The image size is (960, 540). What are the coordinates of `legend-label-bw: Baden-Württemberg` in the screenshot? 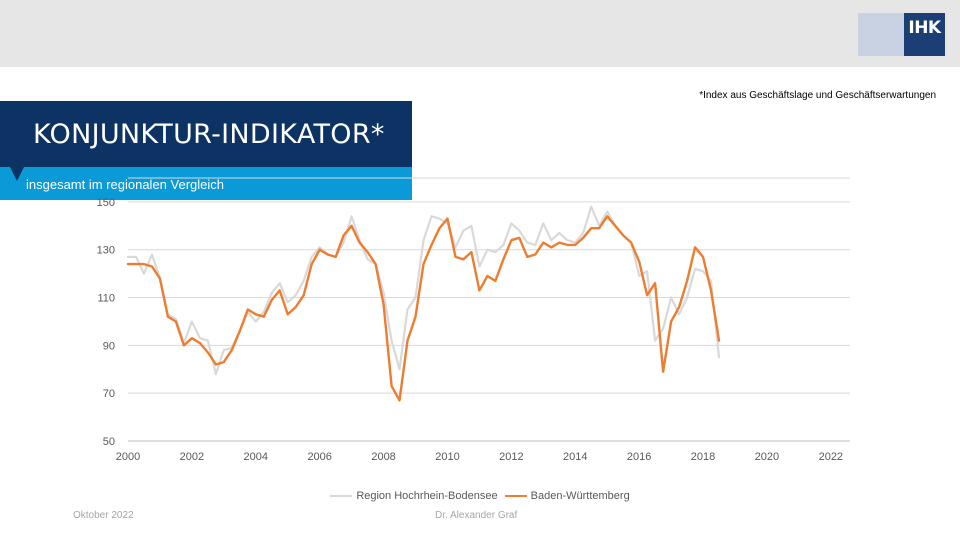 It's located at (580, 496).